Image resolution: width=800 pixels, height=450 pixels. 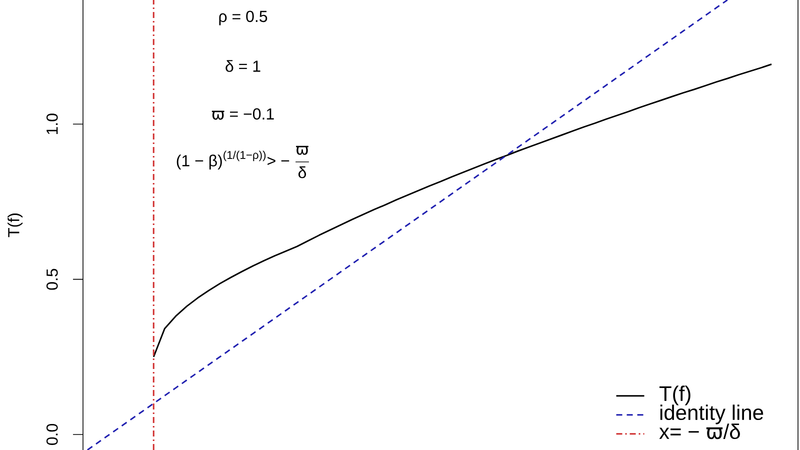 I want to click on text: x= − ϖ/δ, so click(x=699, y=432).